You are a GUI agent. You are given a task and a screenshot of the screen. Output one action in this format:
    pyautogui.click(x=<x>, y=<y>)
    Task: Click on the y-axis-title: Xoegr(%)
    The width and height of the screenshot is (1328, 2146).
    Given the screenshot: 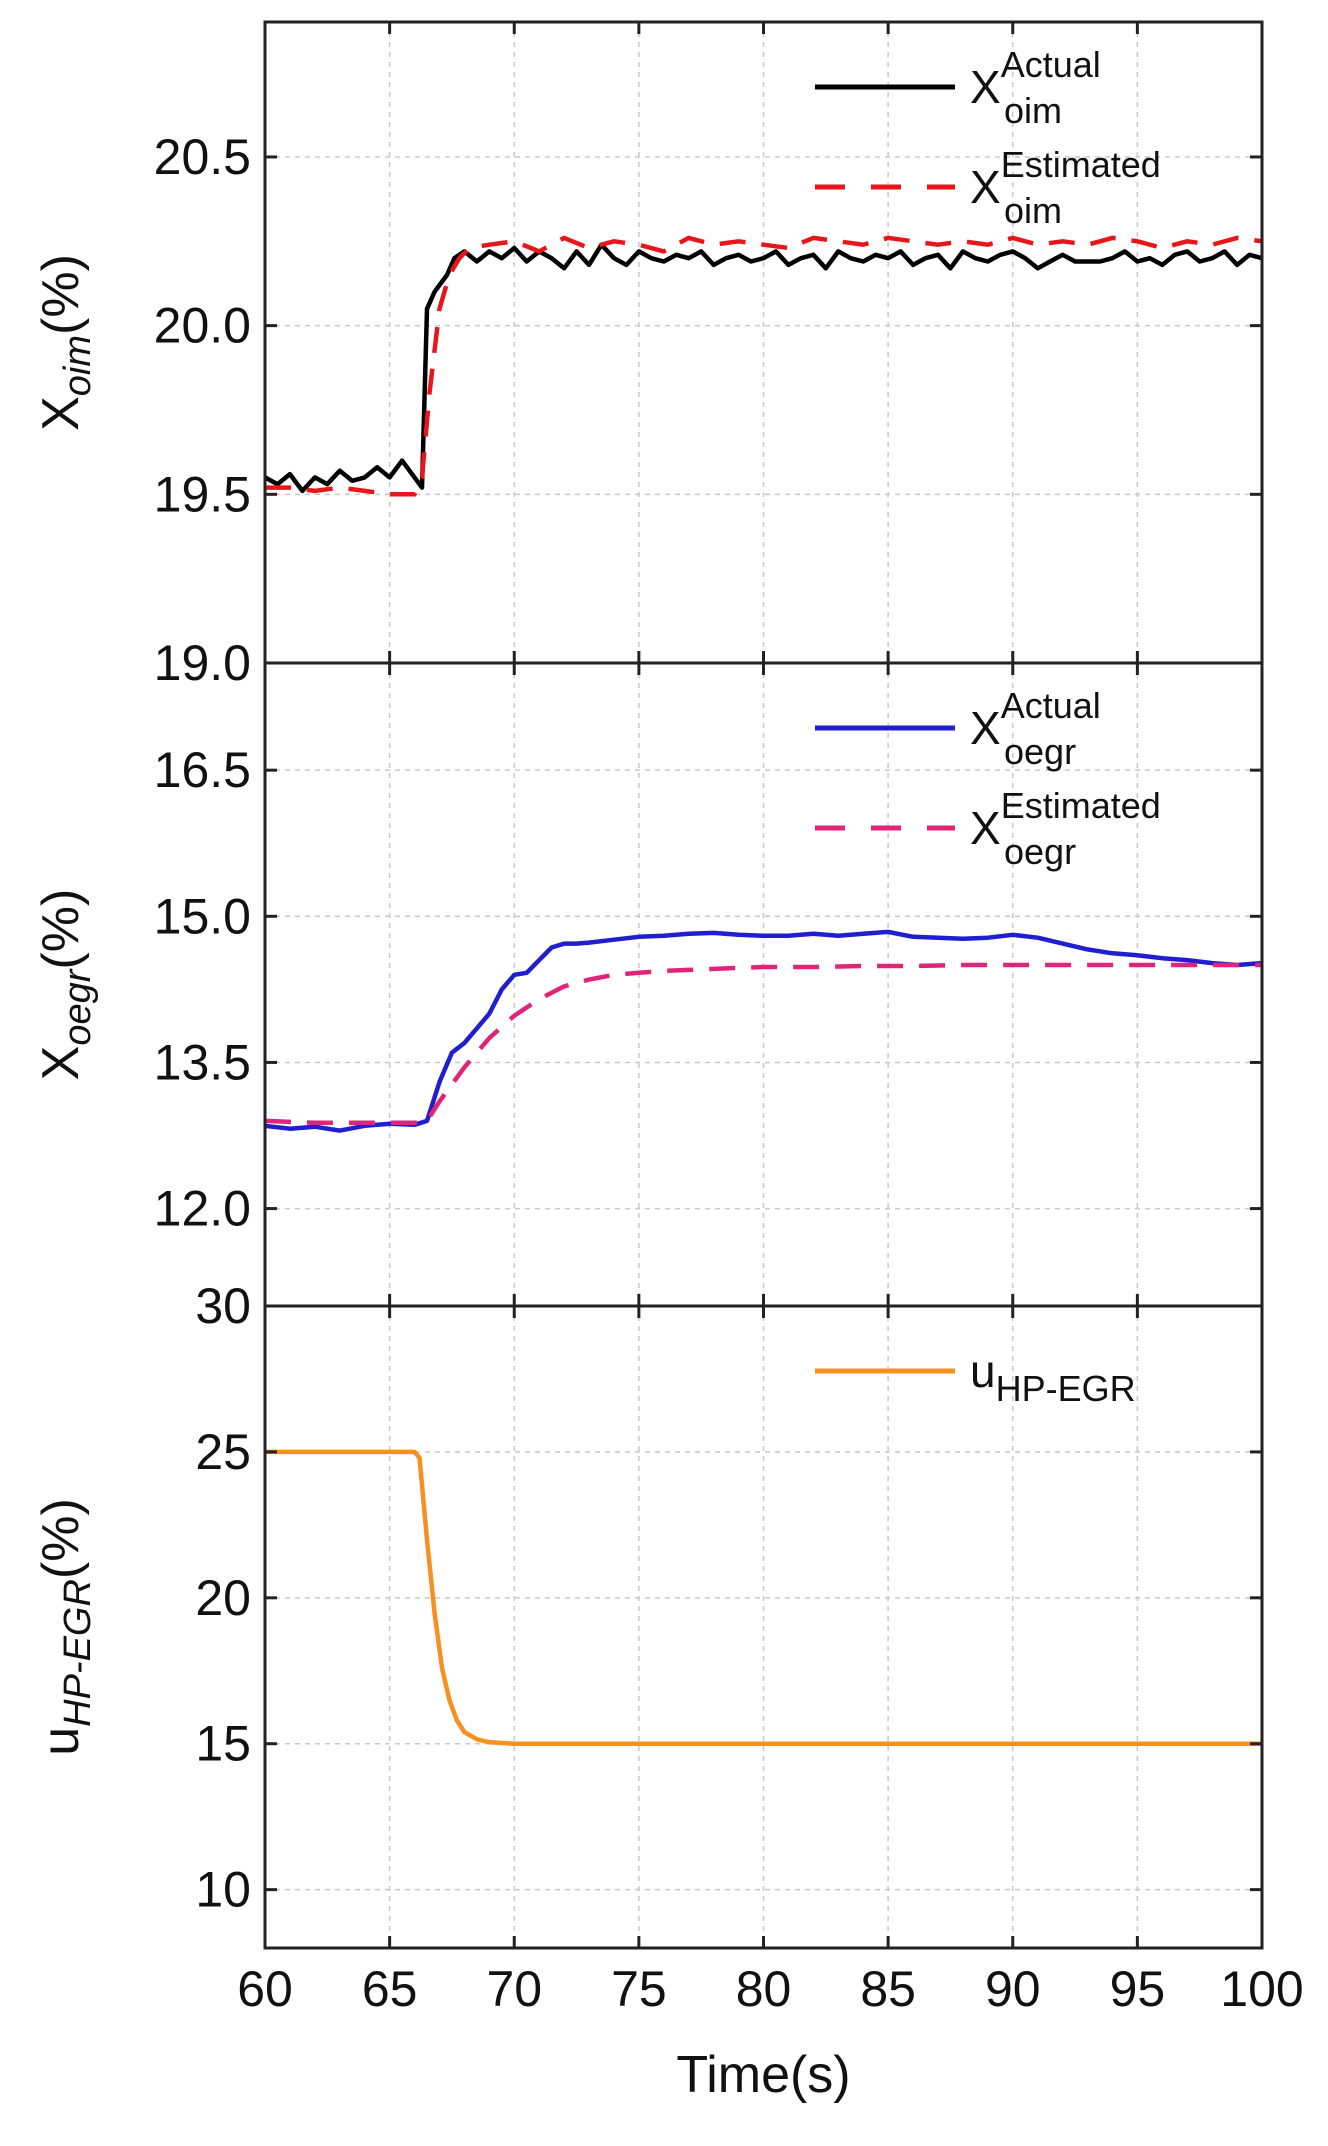 What is the action you would take?
    pyautogui.click(x=65, y=985)
    